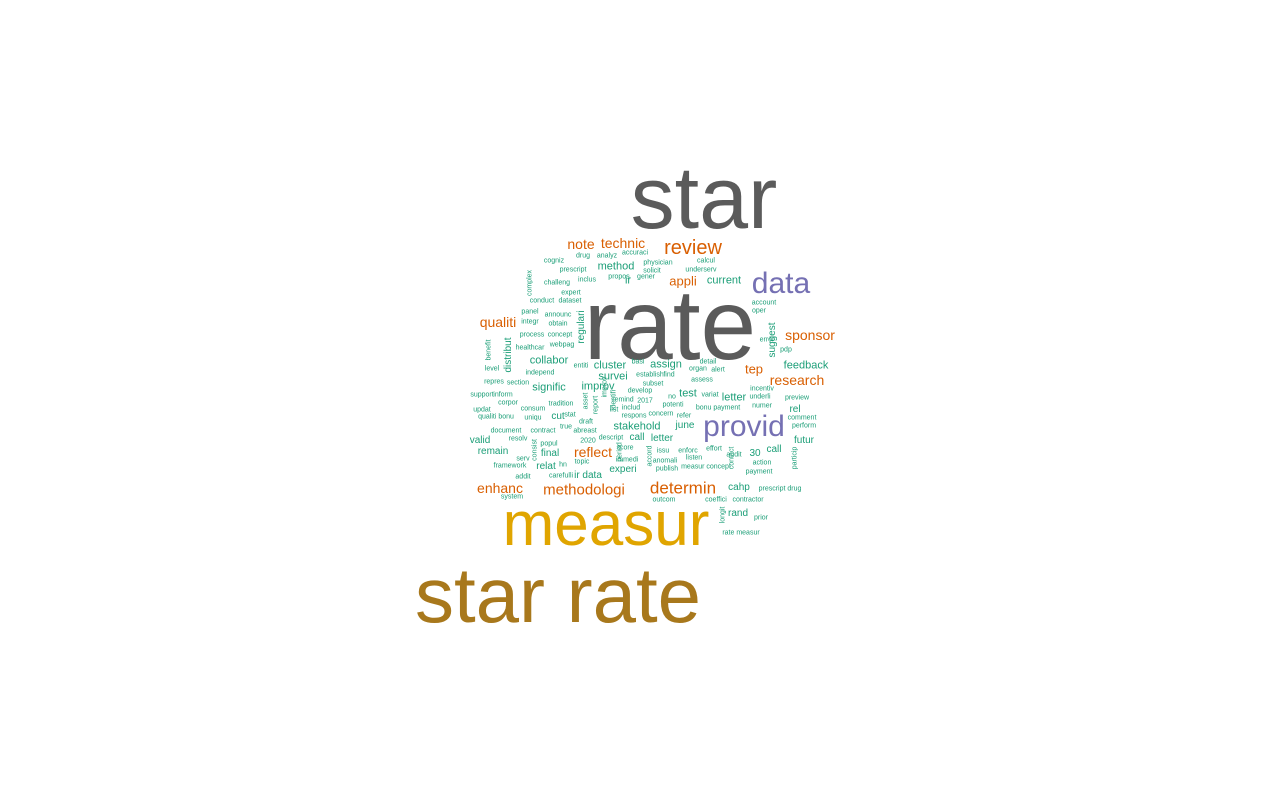  Describe the element at coordinates (759, 311) in the screenshot. I see `word: oper` at that location.